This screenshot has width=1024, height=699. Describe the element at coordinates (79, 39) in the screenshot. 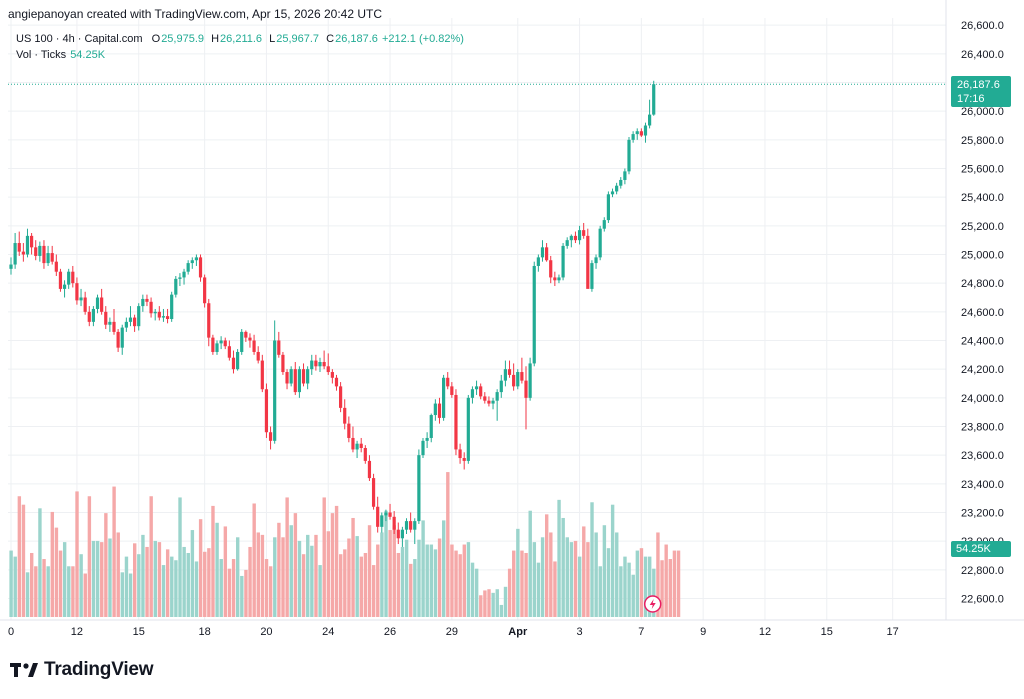

I see `symbol-name: US 100 · 4h · Capital.com` at that location.